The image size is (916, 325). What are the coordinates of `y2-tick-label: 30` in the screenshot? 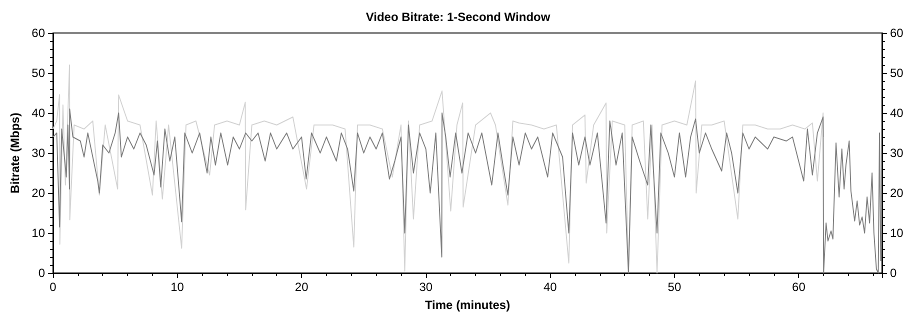 It's located at (897, 153).